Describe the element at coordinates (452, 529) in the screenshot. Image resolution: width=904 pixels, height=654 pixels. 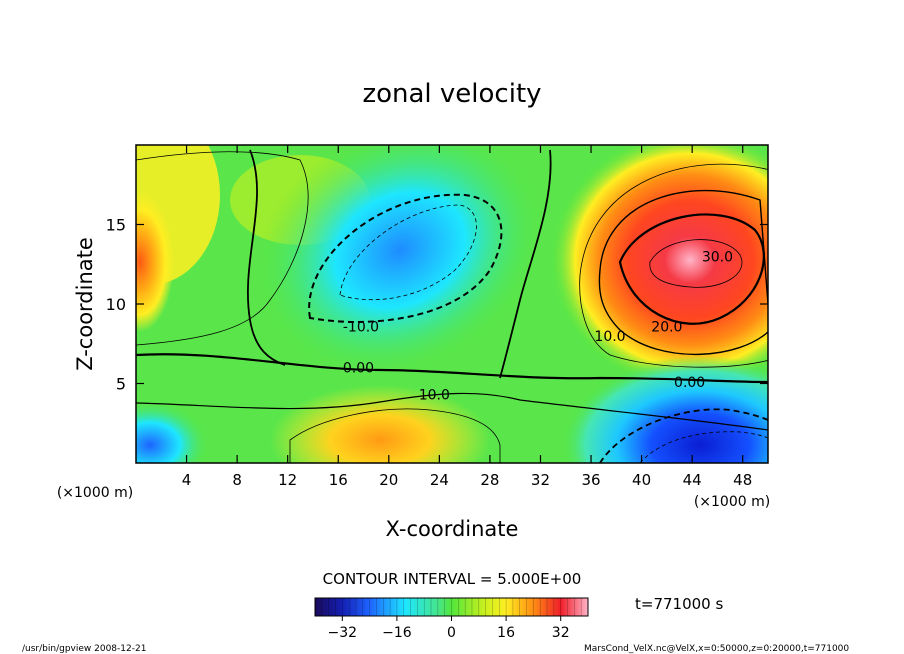
I see `x-axis-label: X-coordinate` at that location.